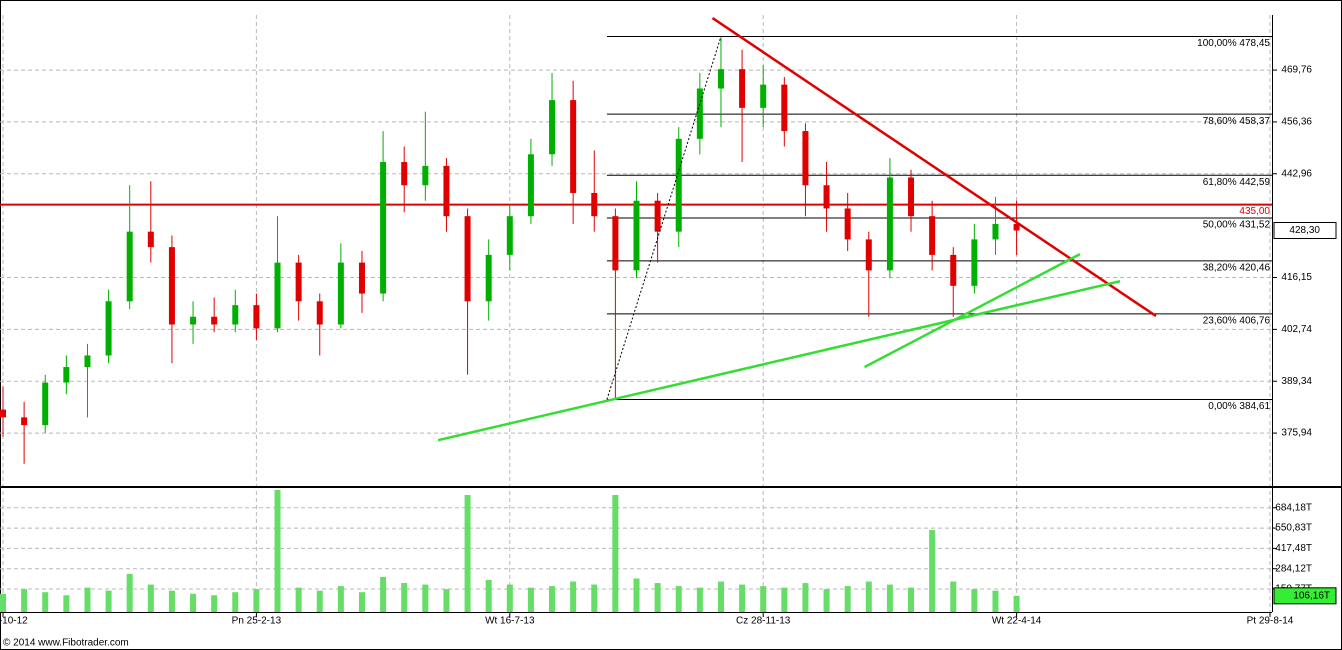 The width and height of the screenshot is (1342, 650). What do you see at coordinates (1296, 70) in the screenshot?
I see `y-tick-label: 469,76` at bounding box center [1296, 70].